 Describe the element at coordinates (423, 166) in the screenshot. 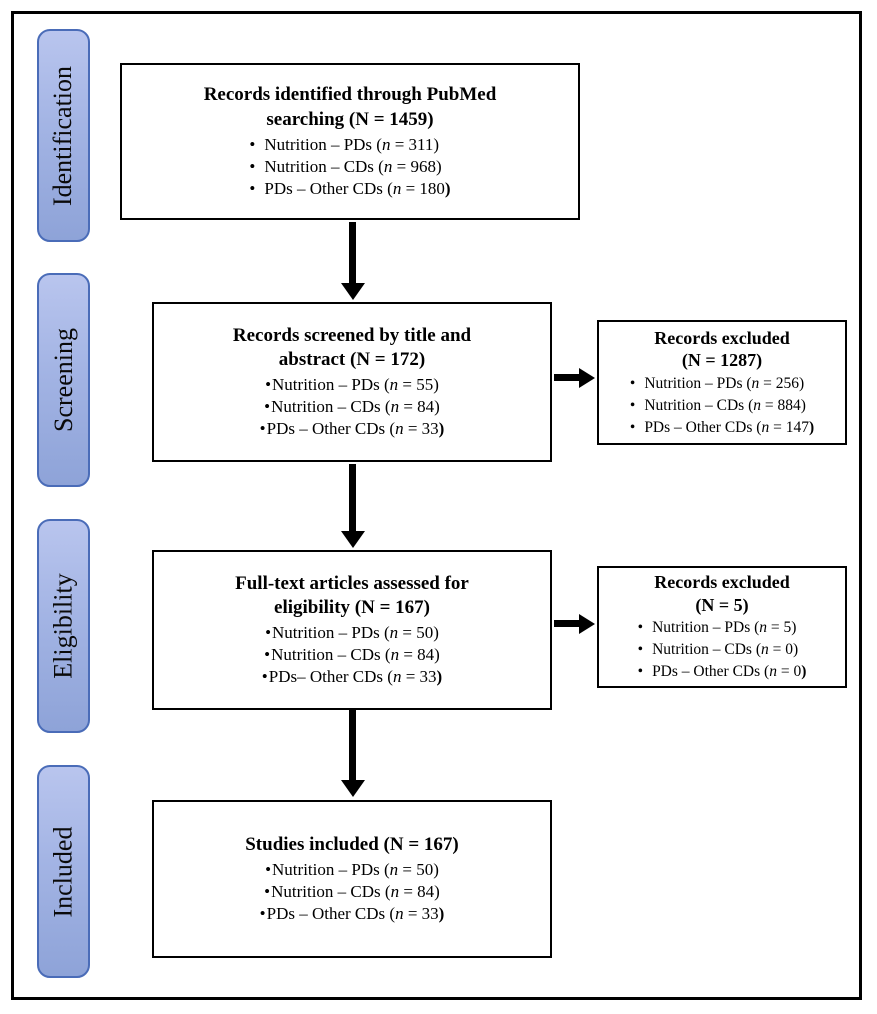

I see `bullet-value: 968` at that location.